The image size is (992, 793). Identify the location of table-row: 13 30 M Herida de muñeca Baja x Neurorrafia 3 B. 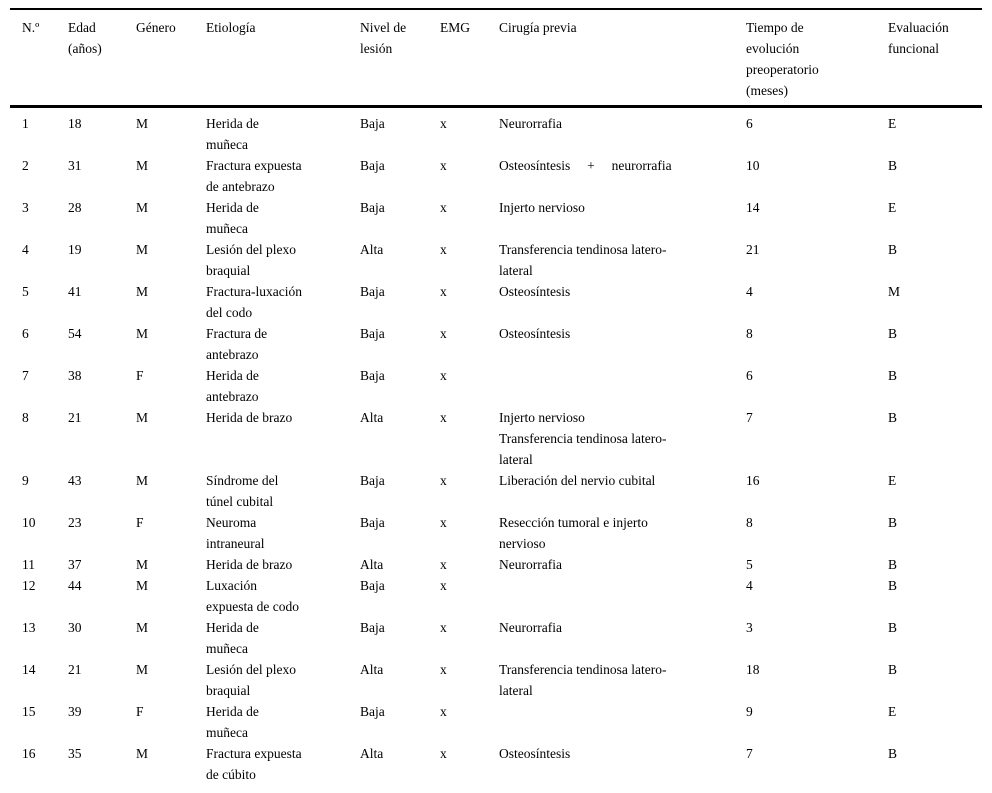
(496, 638).